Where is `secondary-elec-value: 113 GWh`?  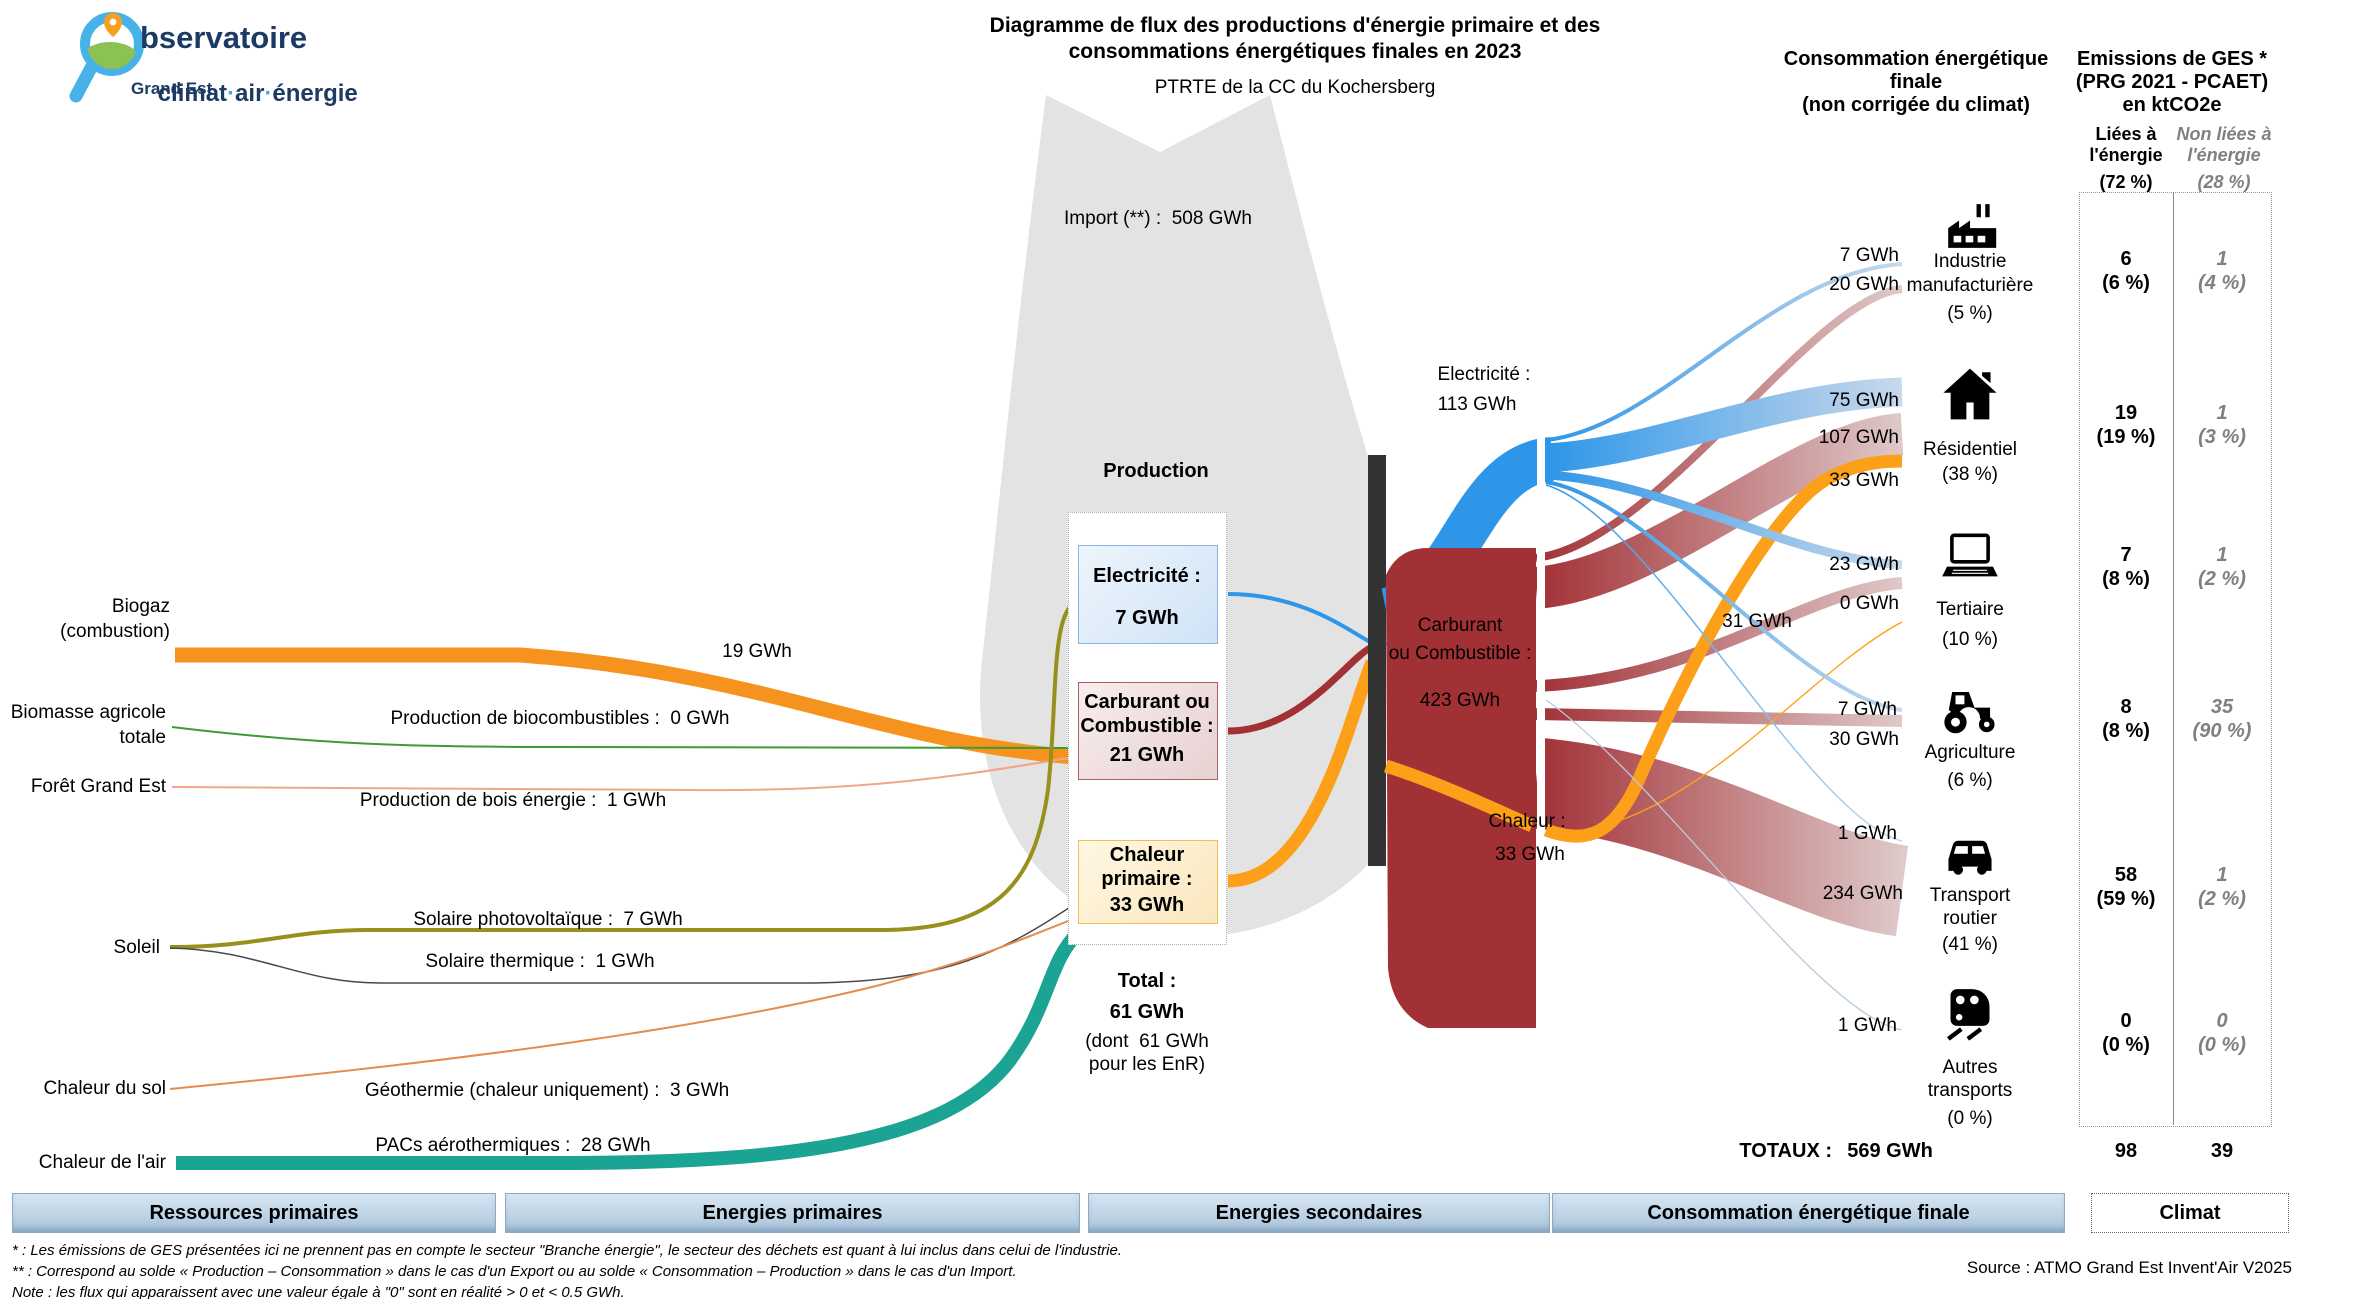 secondary-elec-value: 113 GWh is located at coordinates (1477, 404).